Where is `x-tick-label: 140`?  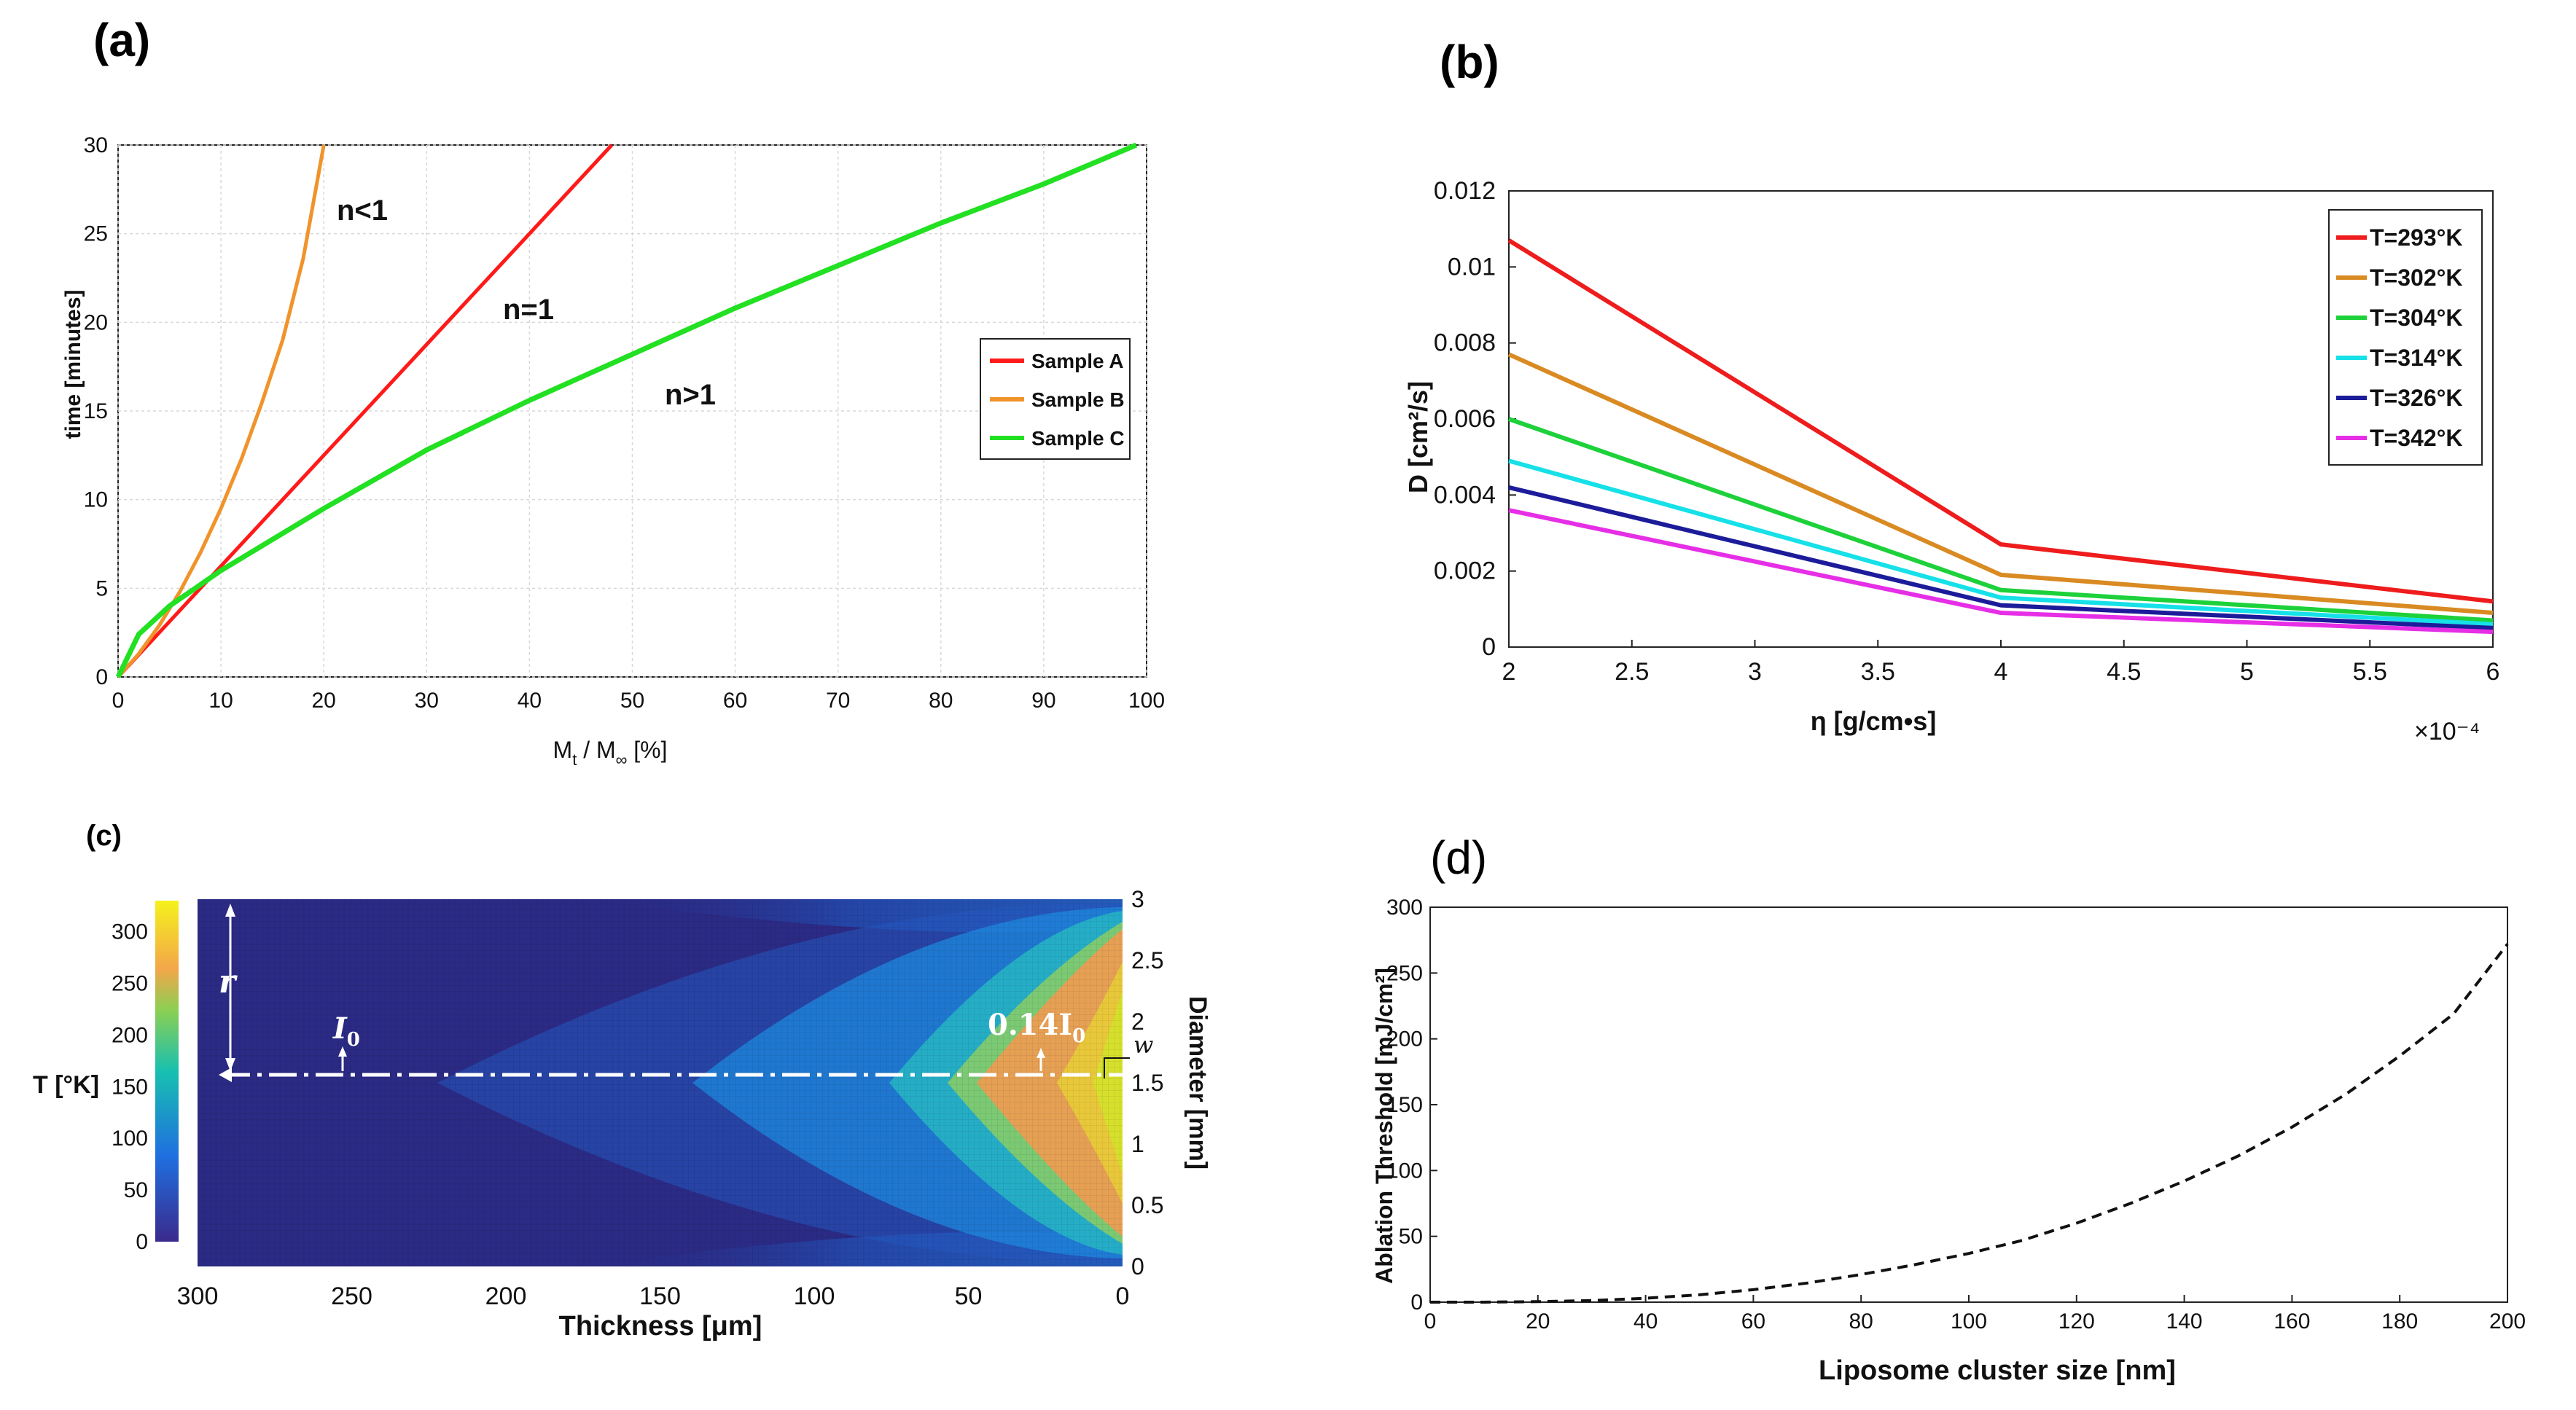
x-tick-label: 140 is located at coordinates (2184, 1321).